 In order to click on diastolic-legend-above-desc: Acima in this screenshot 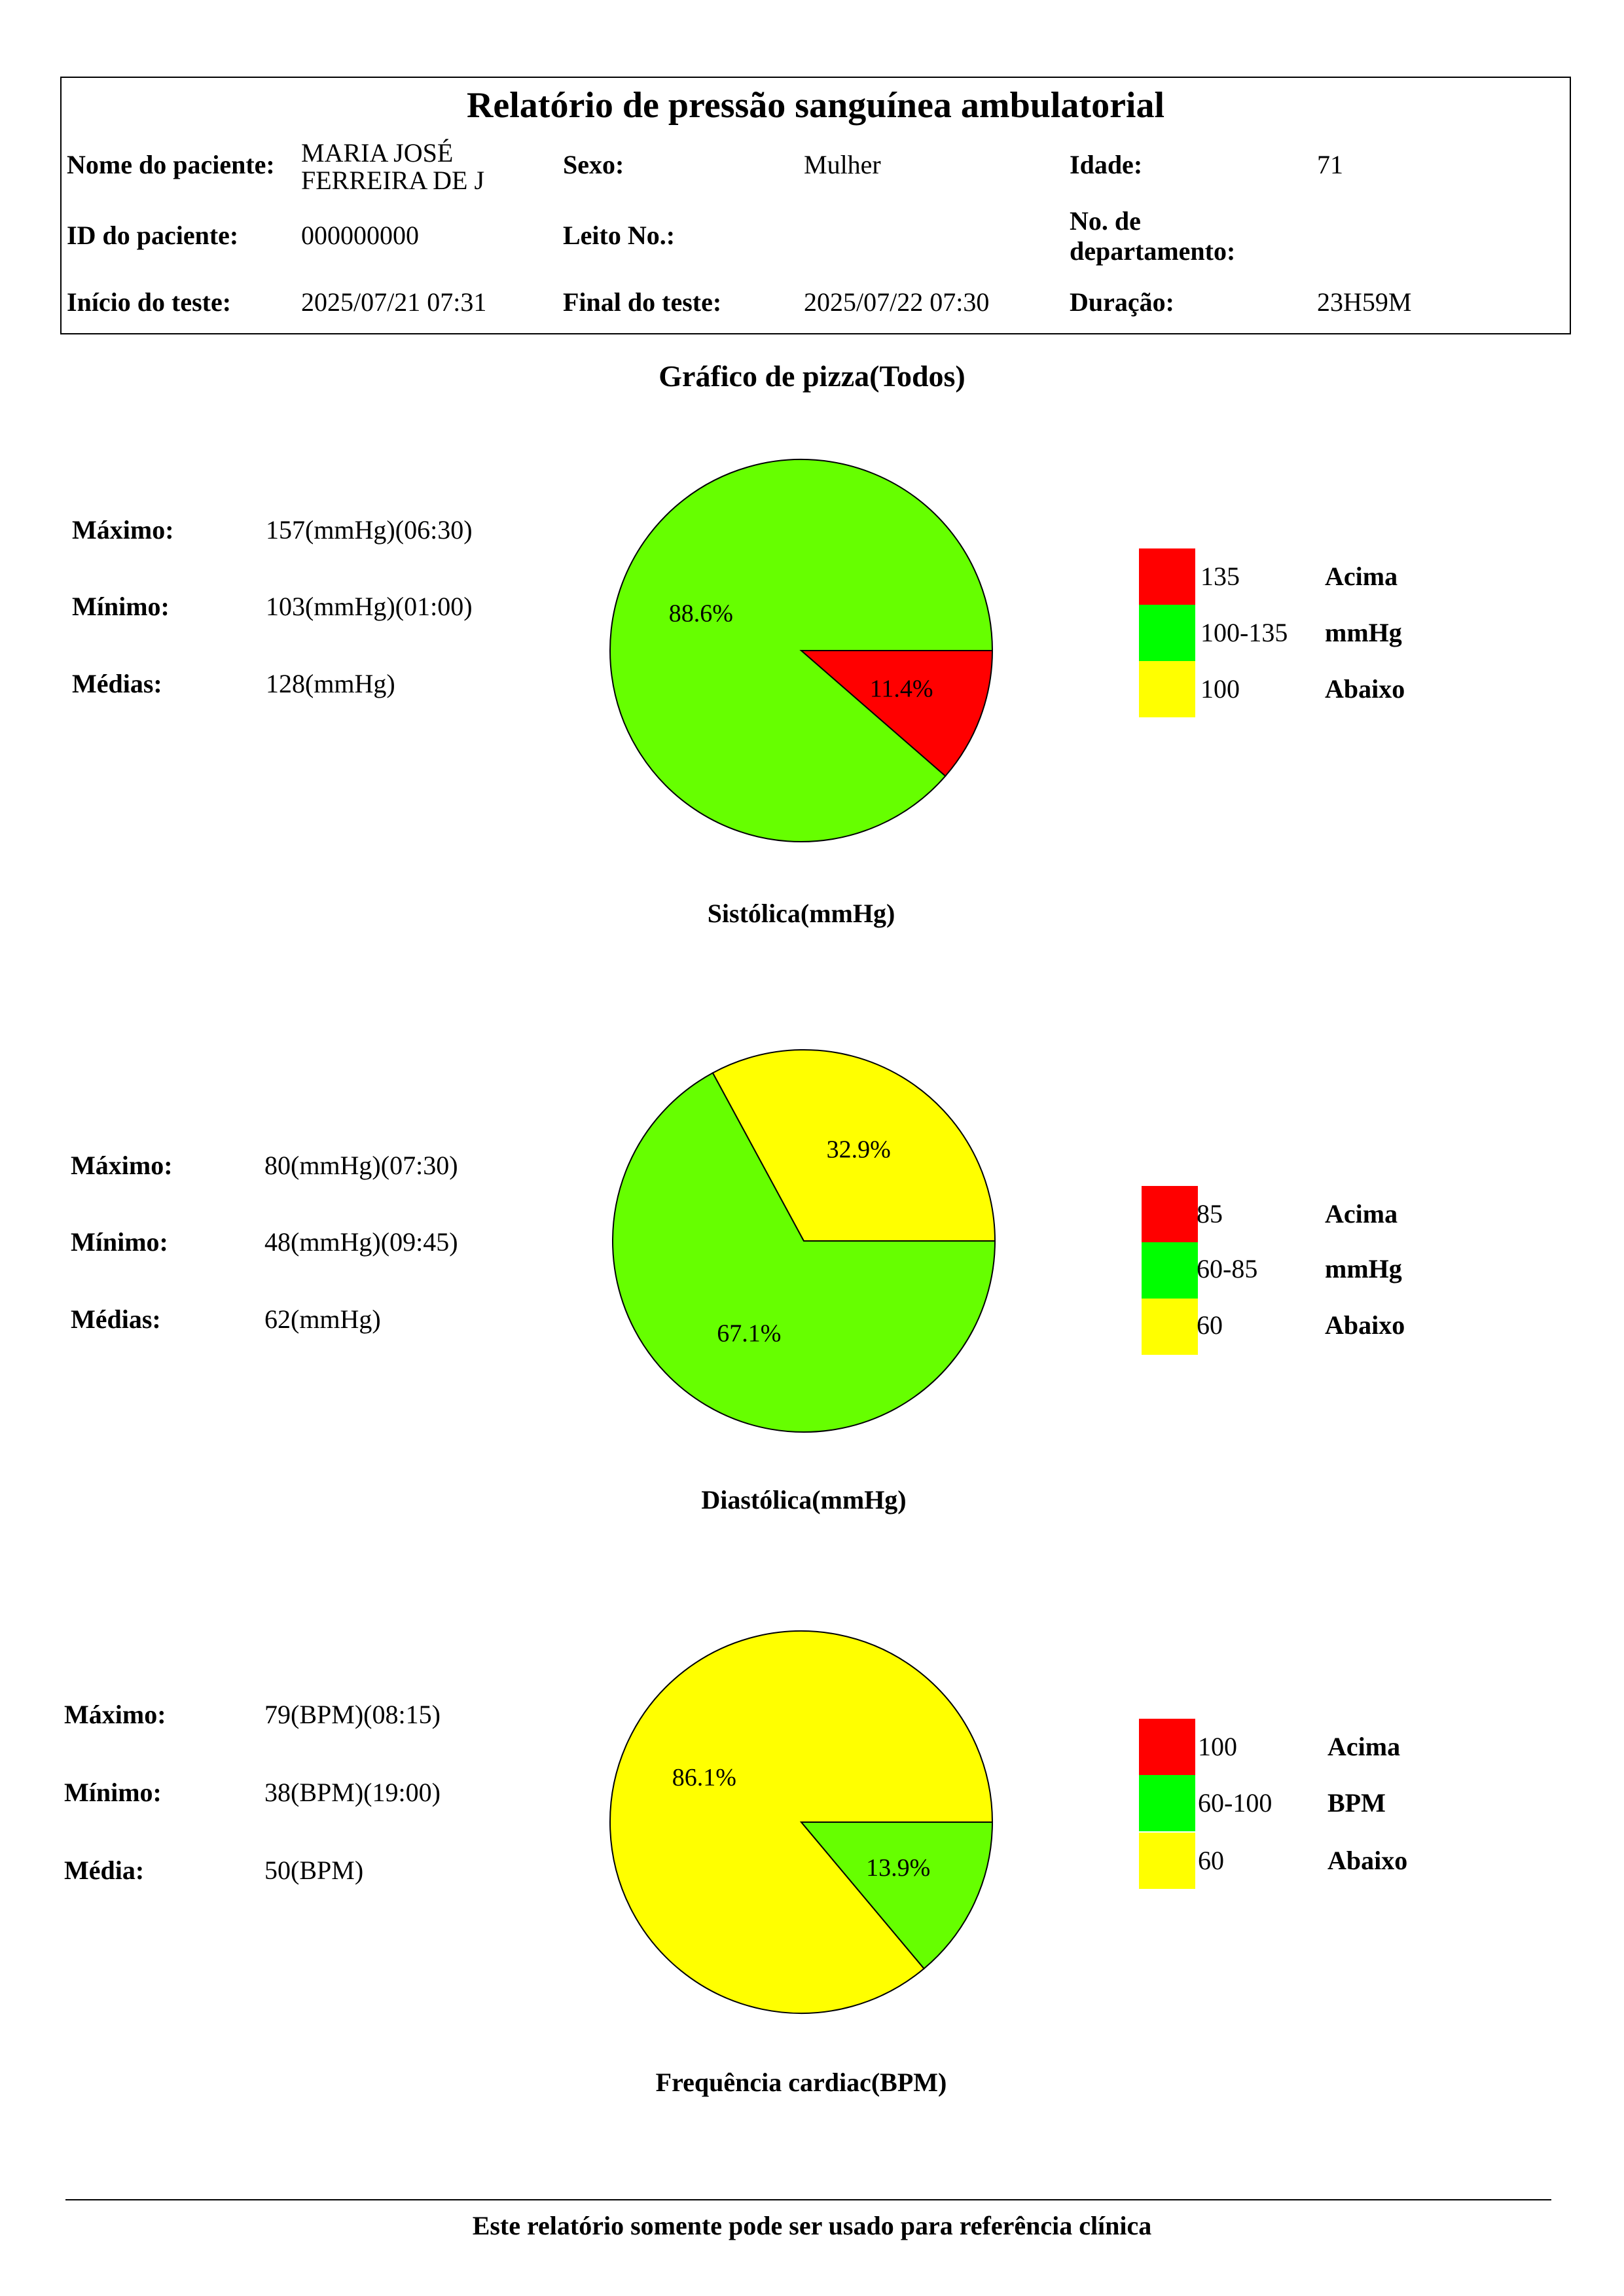, I will do `click(1362, 1214)`.